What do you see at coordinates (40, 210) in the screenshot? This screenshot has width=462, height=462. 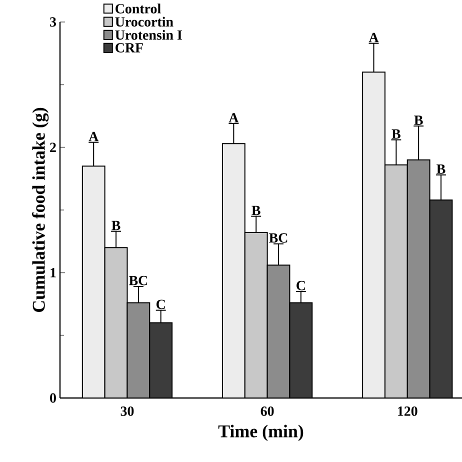 I see `y-axis-title: Cumulative food intake (g)` at bounding box center [40, 210].